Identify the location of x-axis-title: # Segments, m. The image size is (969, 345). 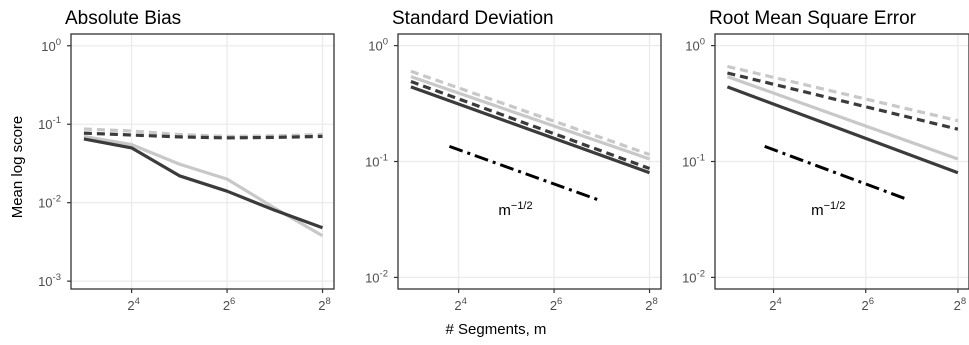
(496, 329).